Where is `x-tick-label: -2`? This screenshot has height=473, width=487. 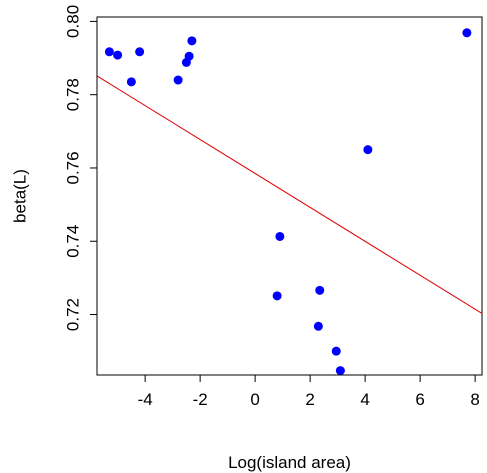 x-tick-label: -2 is located at coordinates (200, 399).